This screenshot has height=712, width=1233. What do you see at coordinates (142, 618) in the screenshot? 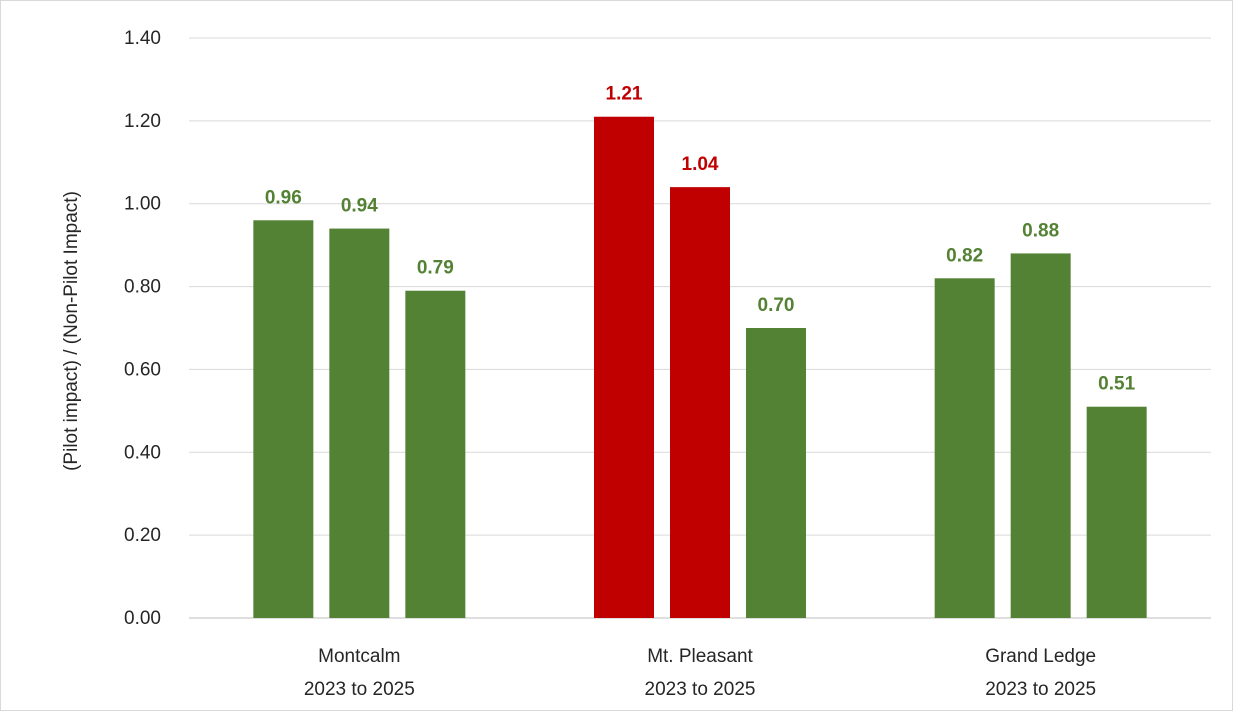
I see `y-tick-label: 0.00` at bounding box center [142, 618].